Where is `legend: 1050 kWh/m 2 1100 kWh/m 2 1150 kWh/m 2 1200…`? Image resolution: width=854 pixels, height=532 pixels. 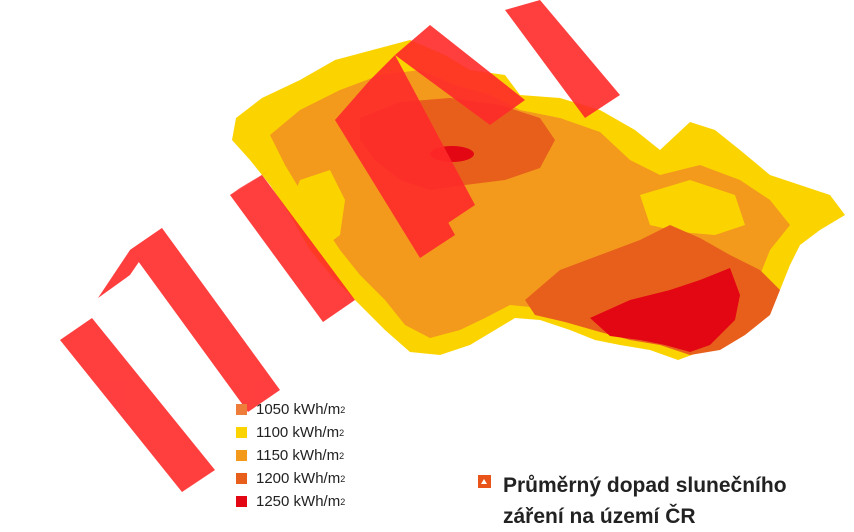 legend: 1050 kWh/m 2 1100 kWh/m 2 1150 kWh/m 2 1200… is located at coordinates (290, 455).